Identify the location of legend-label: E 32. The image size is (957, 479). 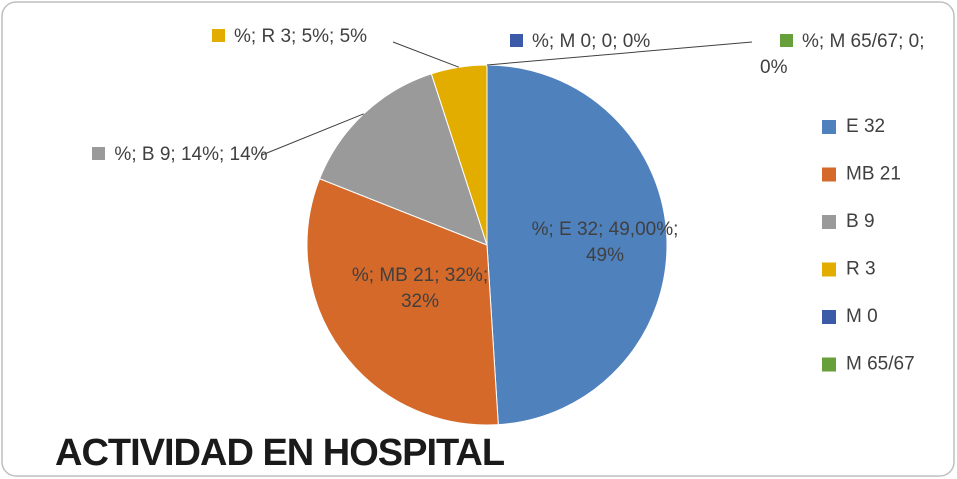
(865, 126).